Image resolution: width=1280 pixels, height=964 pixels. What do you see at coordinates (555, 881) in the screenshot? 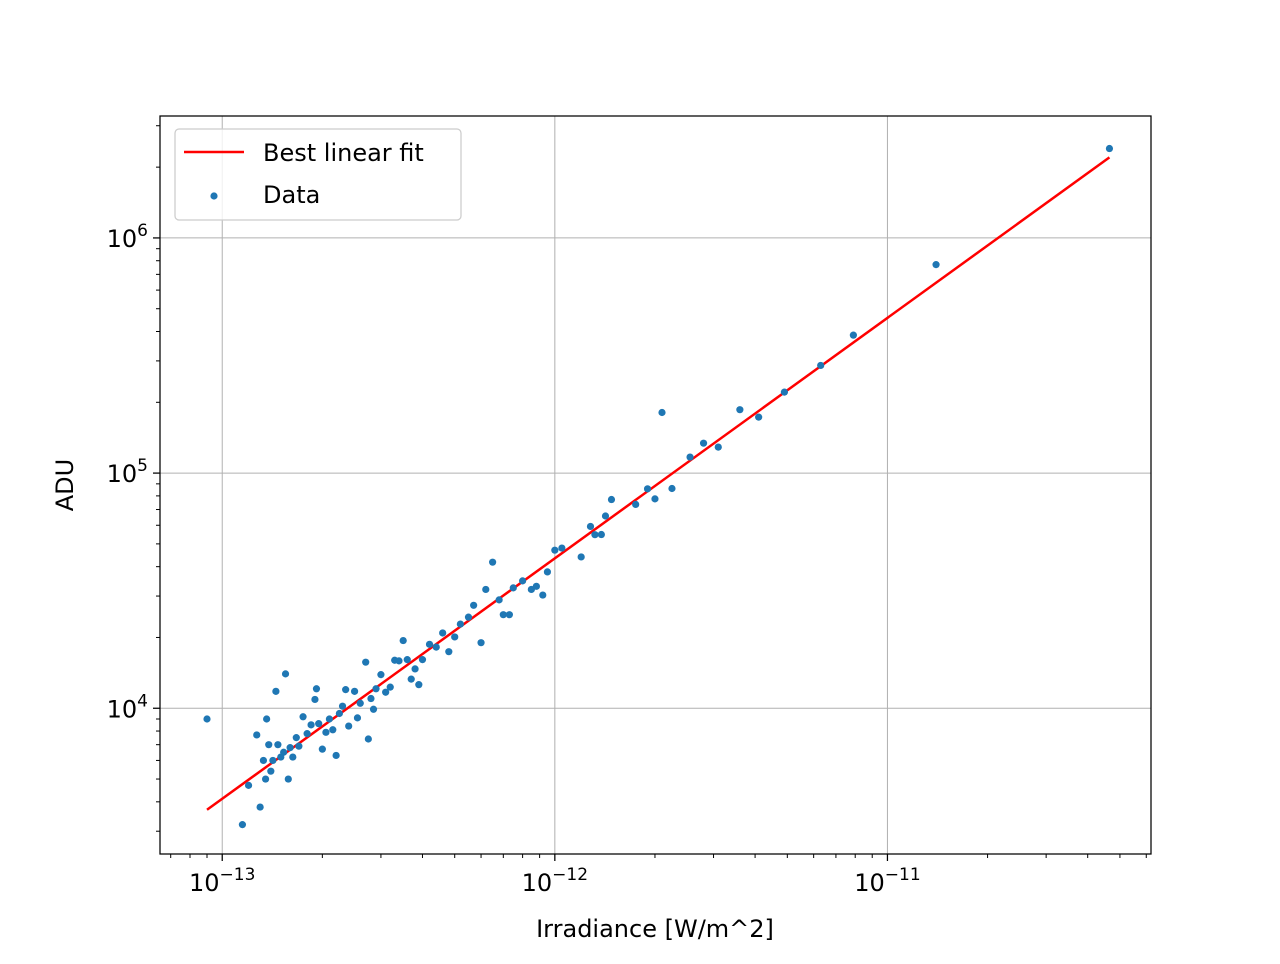
I see `x-tick-label: 10−12` at bounding box center [555, 881].